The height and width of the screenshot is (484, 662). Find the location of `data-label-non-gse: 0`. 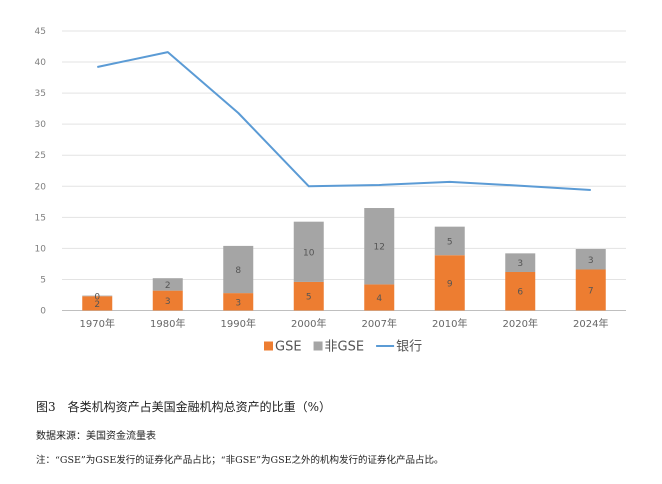

data-label-non-gse: 0 is located at coordinates (97, 297).